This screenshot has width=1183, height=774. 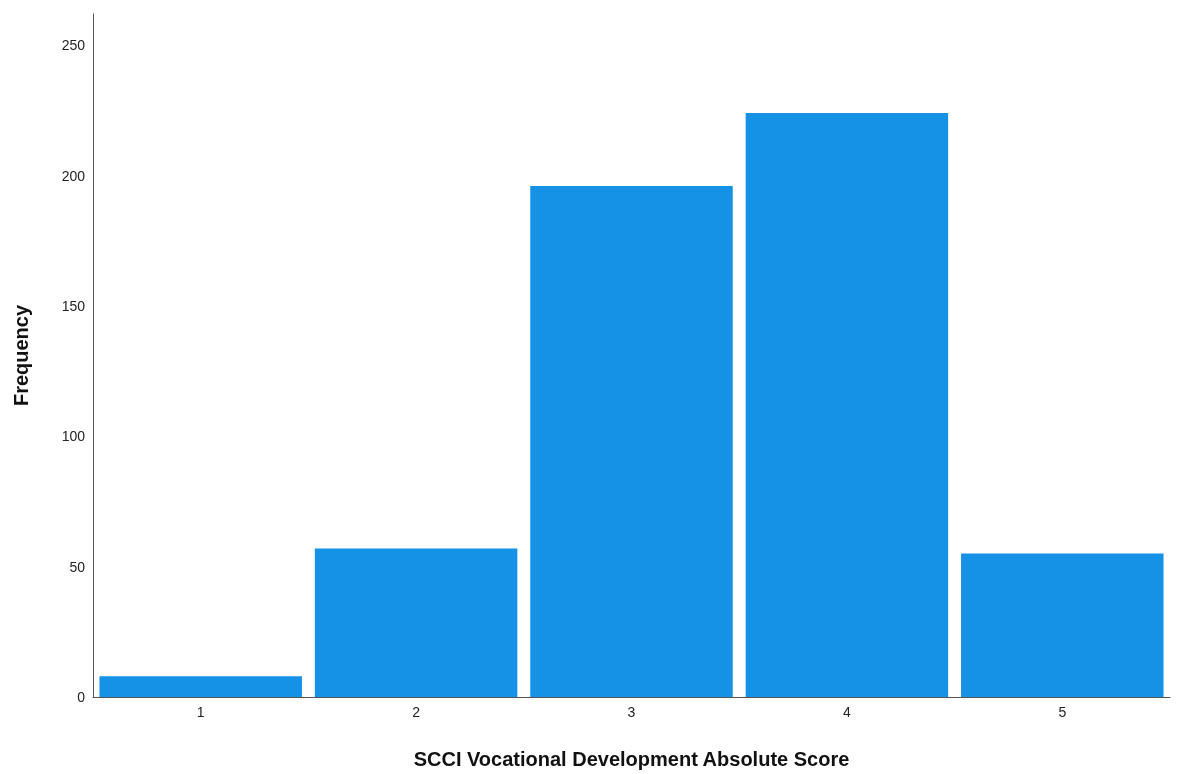 I want to click on y-axis-title: Frequency, so click(x=21, y=355).